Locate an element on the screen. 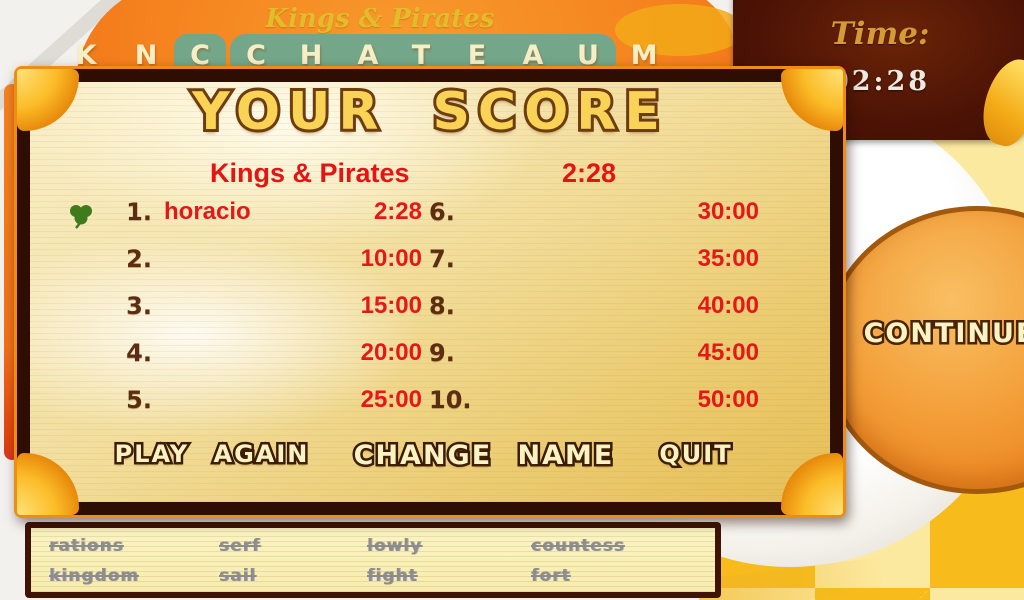  score-value: 15:00 is located at coordinates (391, 305).